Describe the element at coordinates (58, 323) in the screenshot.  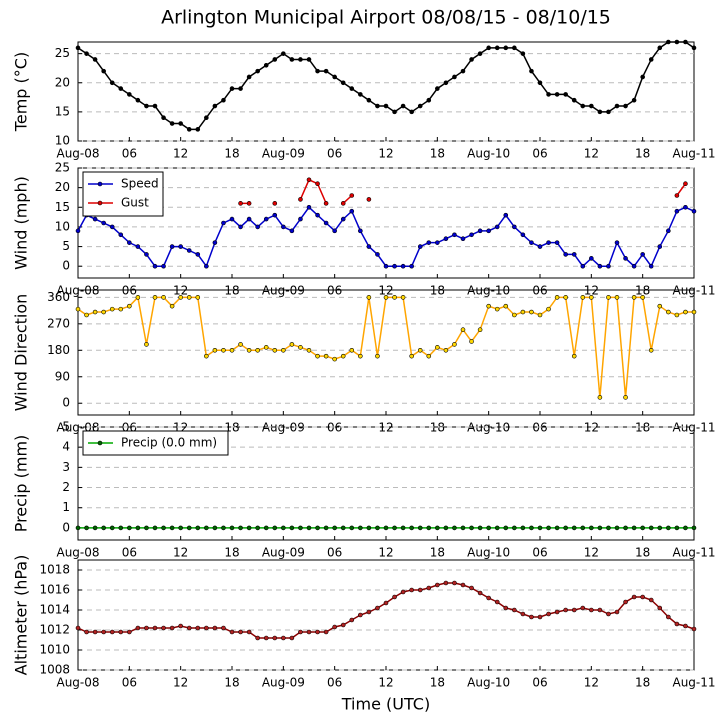
I see `y-tick-label: 270` at that location.